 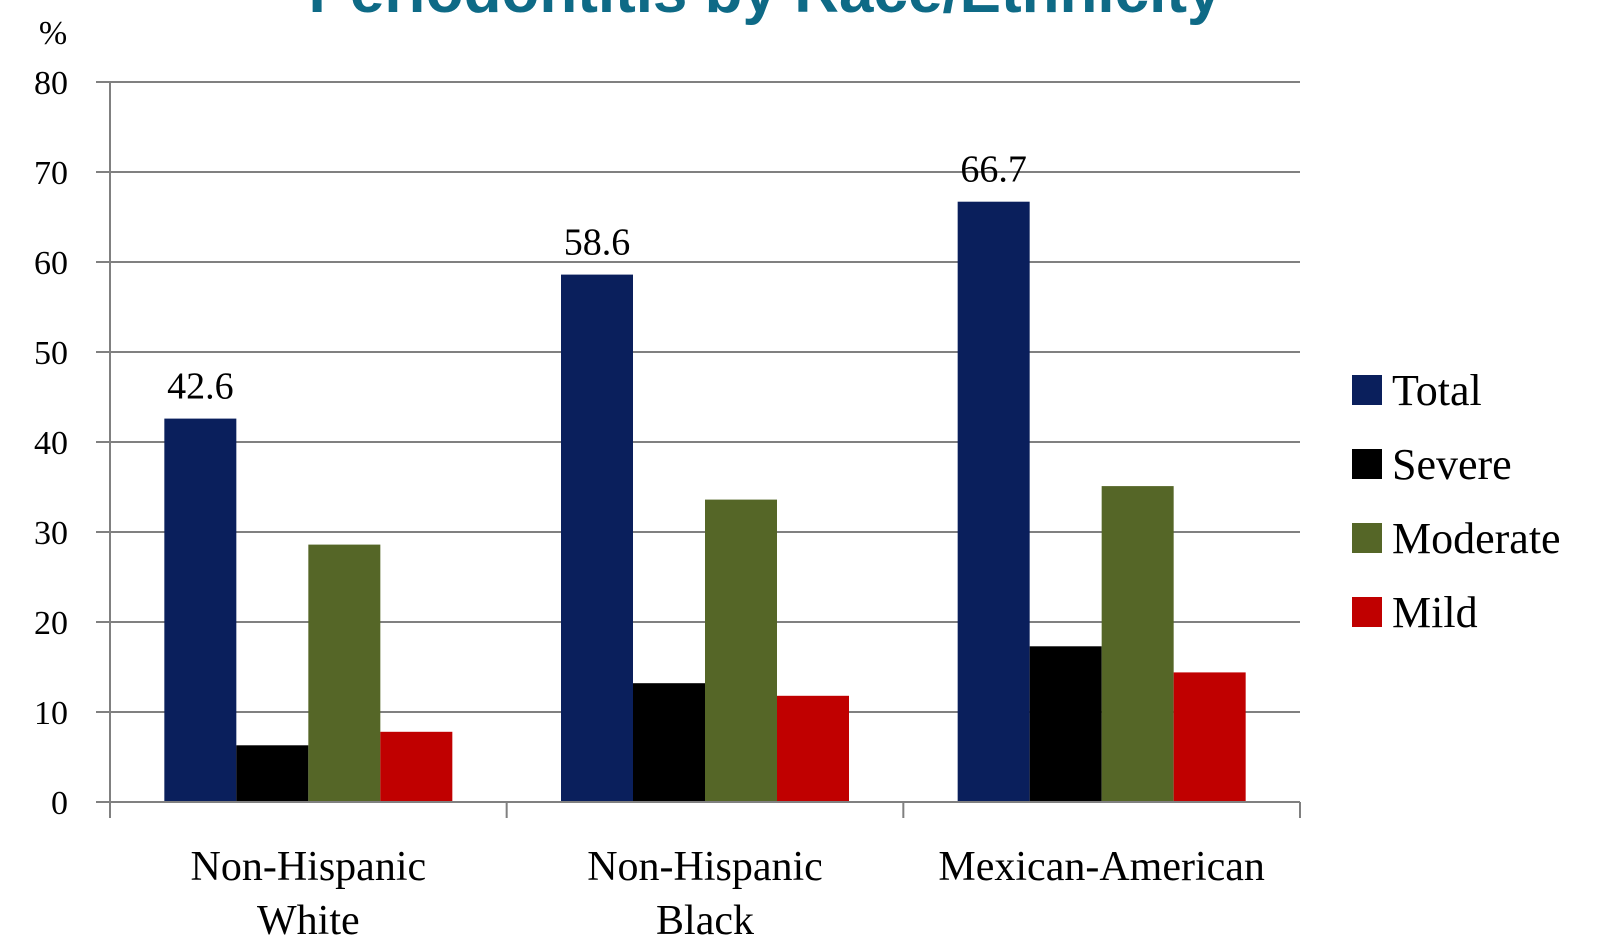 What do you see at coordinates (51, 443) in the screenshot?
I see `y-tick-label: 40` at bounding box center [51, 443].